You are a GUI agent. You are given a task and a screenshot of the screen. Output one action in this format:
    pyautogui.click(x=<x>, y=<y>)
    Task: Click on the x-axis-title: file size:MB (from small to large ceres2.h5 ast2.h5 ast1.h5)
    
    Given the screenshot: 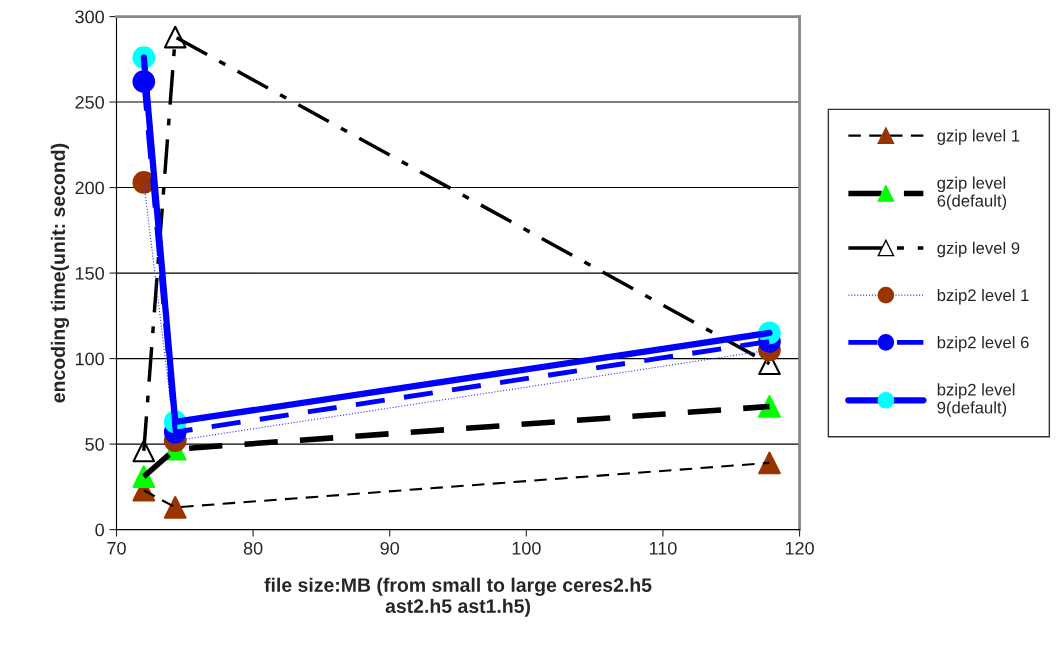 What is the action you would take?
    pyautogui.click(x=458, y=597)
    